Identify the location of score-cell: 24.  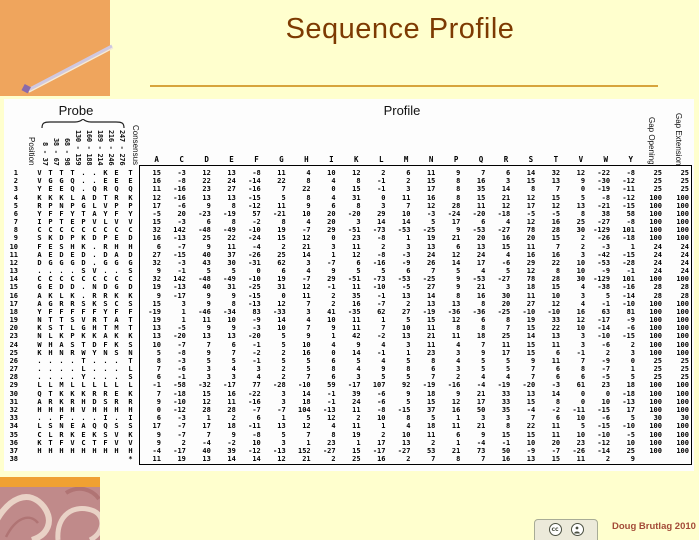
(481, 254).